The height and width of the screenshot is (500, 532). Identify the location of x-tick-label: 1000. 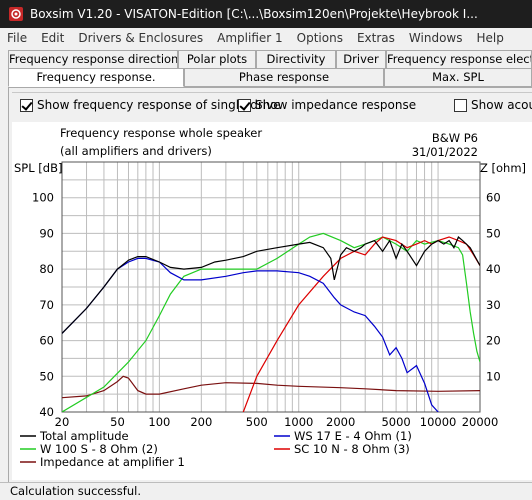
(298, 422).